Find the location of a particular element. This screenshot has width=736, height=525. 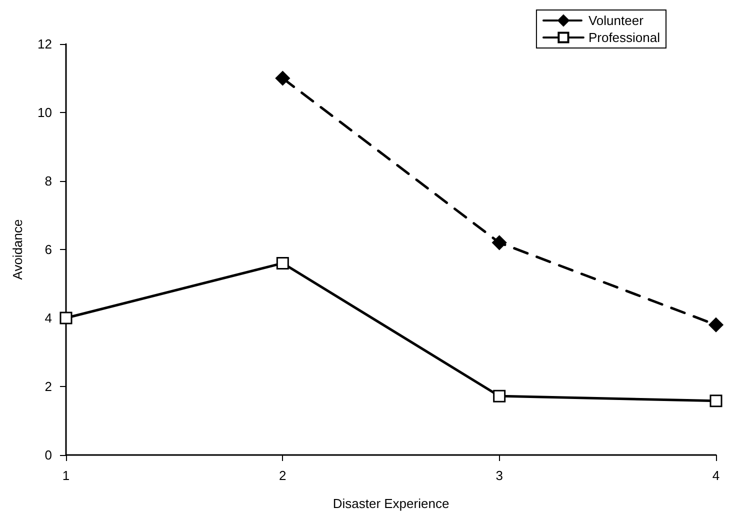

y-tick-label: 12 is located at coordinates (45, 44).